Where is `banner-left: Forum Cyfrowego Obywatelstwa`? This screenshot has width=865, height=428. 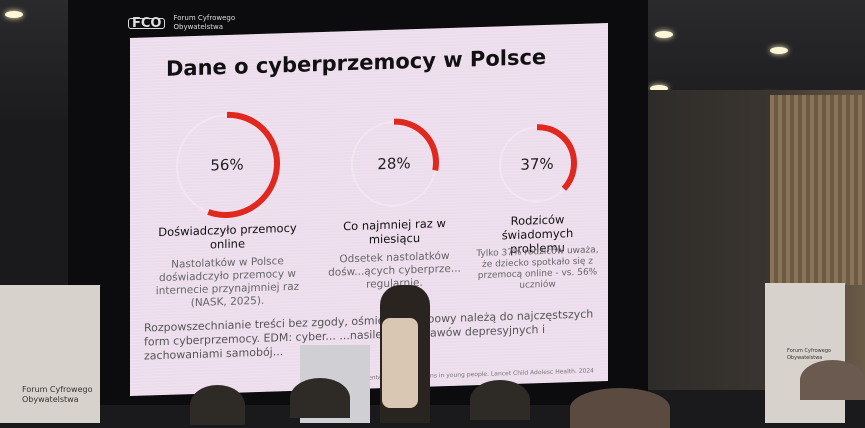
banner-left: Forum Cyfrowego Obywatelstwa is located at coordinates (50, 354).